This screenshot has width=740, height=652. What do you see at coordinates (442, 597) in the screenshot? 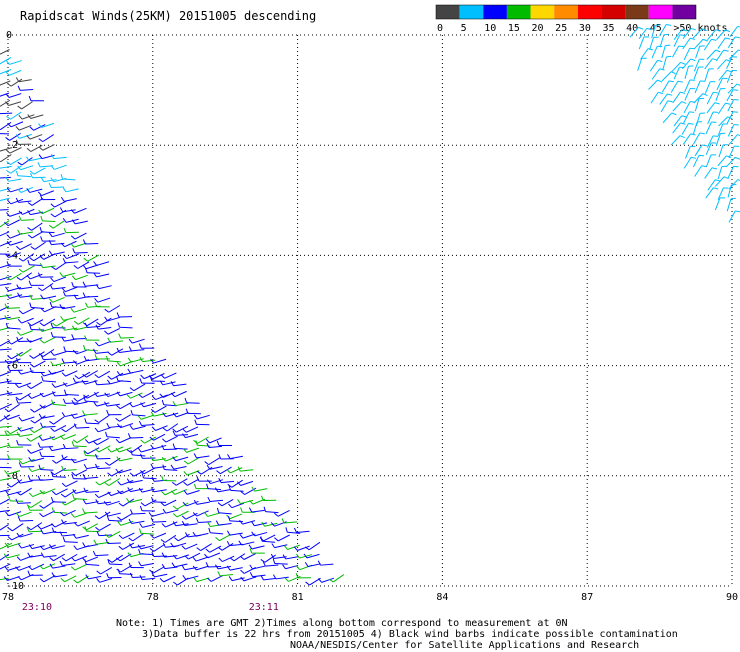
I see `x-tick-label: 84` at bounding box center [442, 597].